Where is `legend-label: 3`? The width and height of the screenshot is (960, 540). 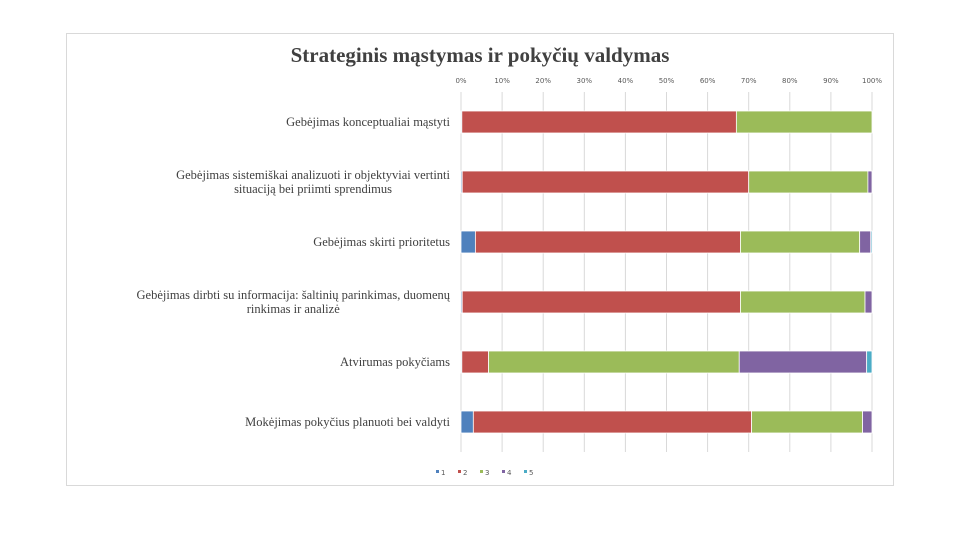
legend-label: 3 is located at coordinates (487, 473).